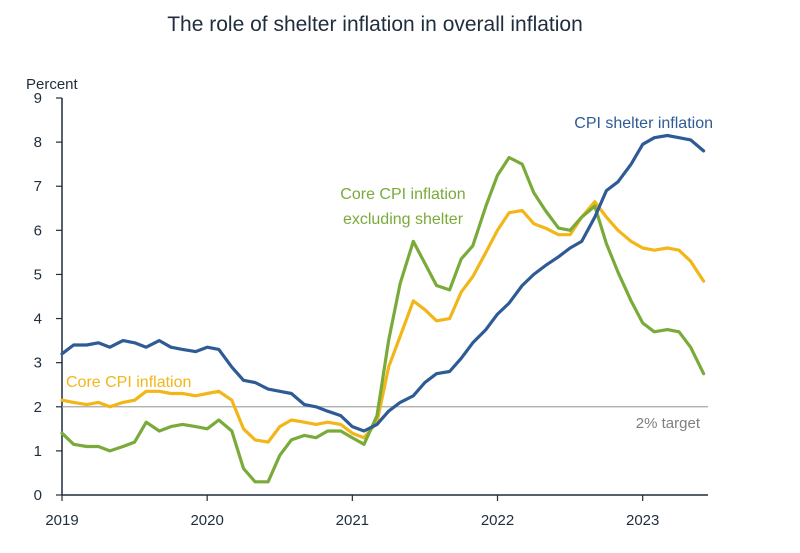 This screenshot has width=800, height=553. What do you see at coordinates (38, 319) in the screenshot?
I see `y-tick-label: 4` at bounding box center [38, 319].